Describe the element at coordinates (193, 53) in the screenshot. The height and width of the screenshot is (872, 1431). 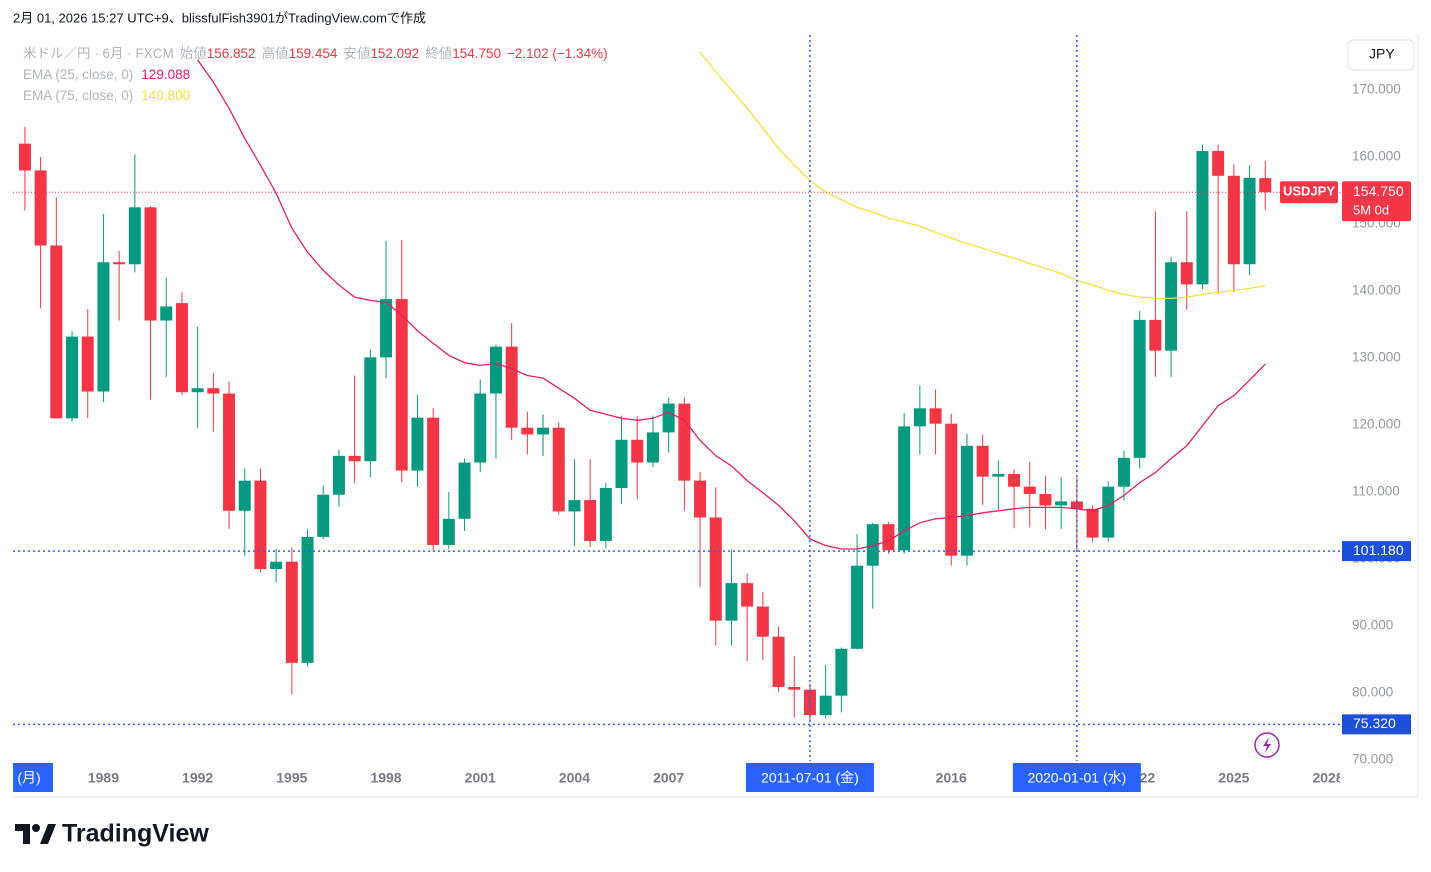
I see `legend-label: 始値` at that location.